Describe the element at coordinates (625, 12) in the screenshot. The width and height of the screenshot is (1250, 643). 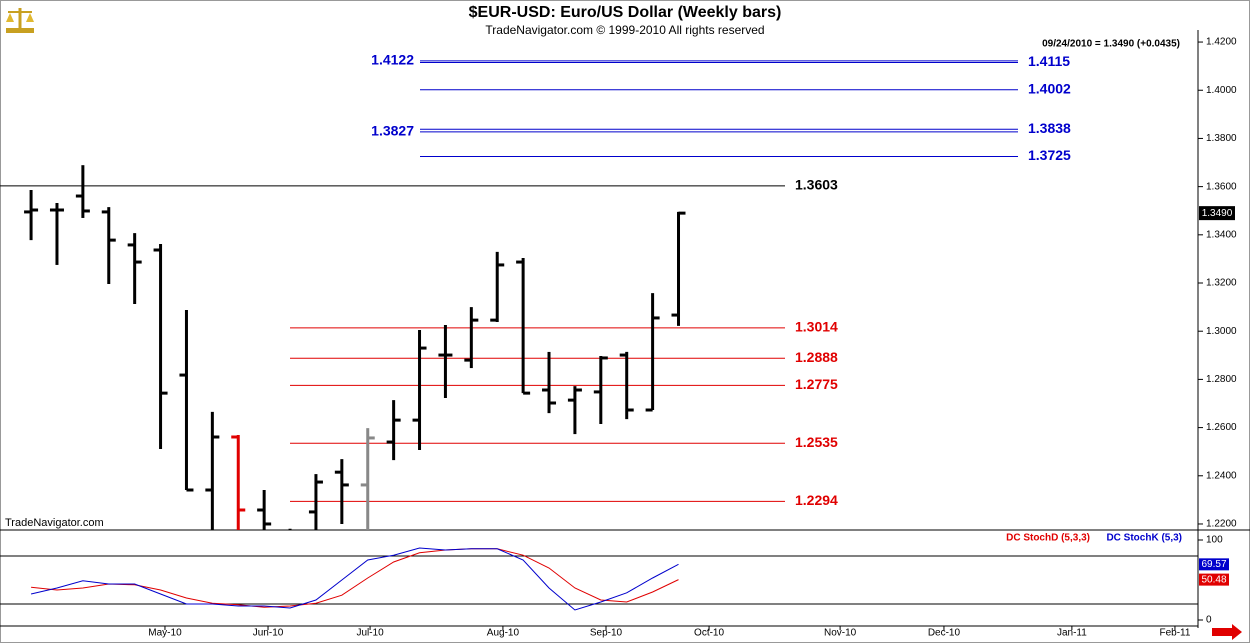
I see `chart-title: $EUR-USD: Euro/US Dollar (Weekly bars)` at that location.